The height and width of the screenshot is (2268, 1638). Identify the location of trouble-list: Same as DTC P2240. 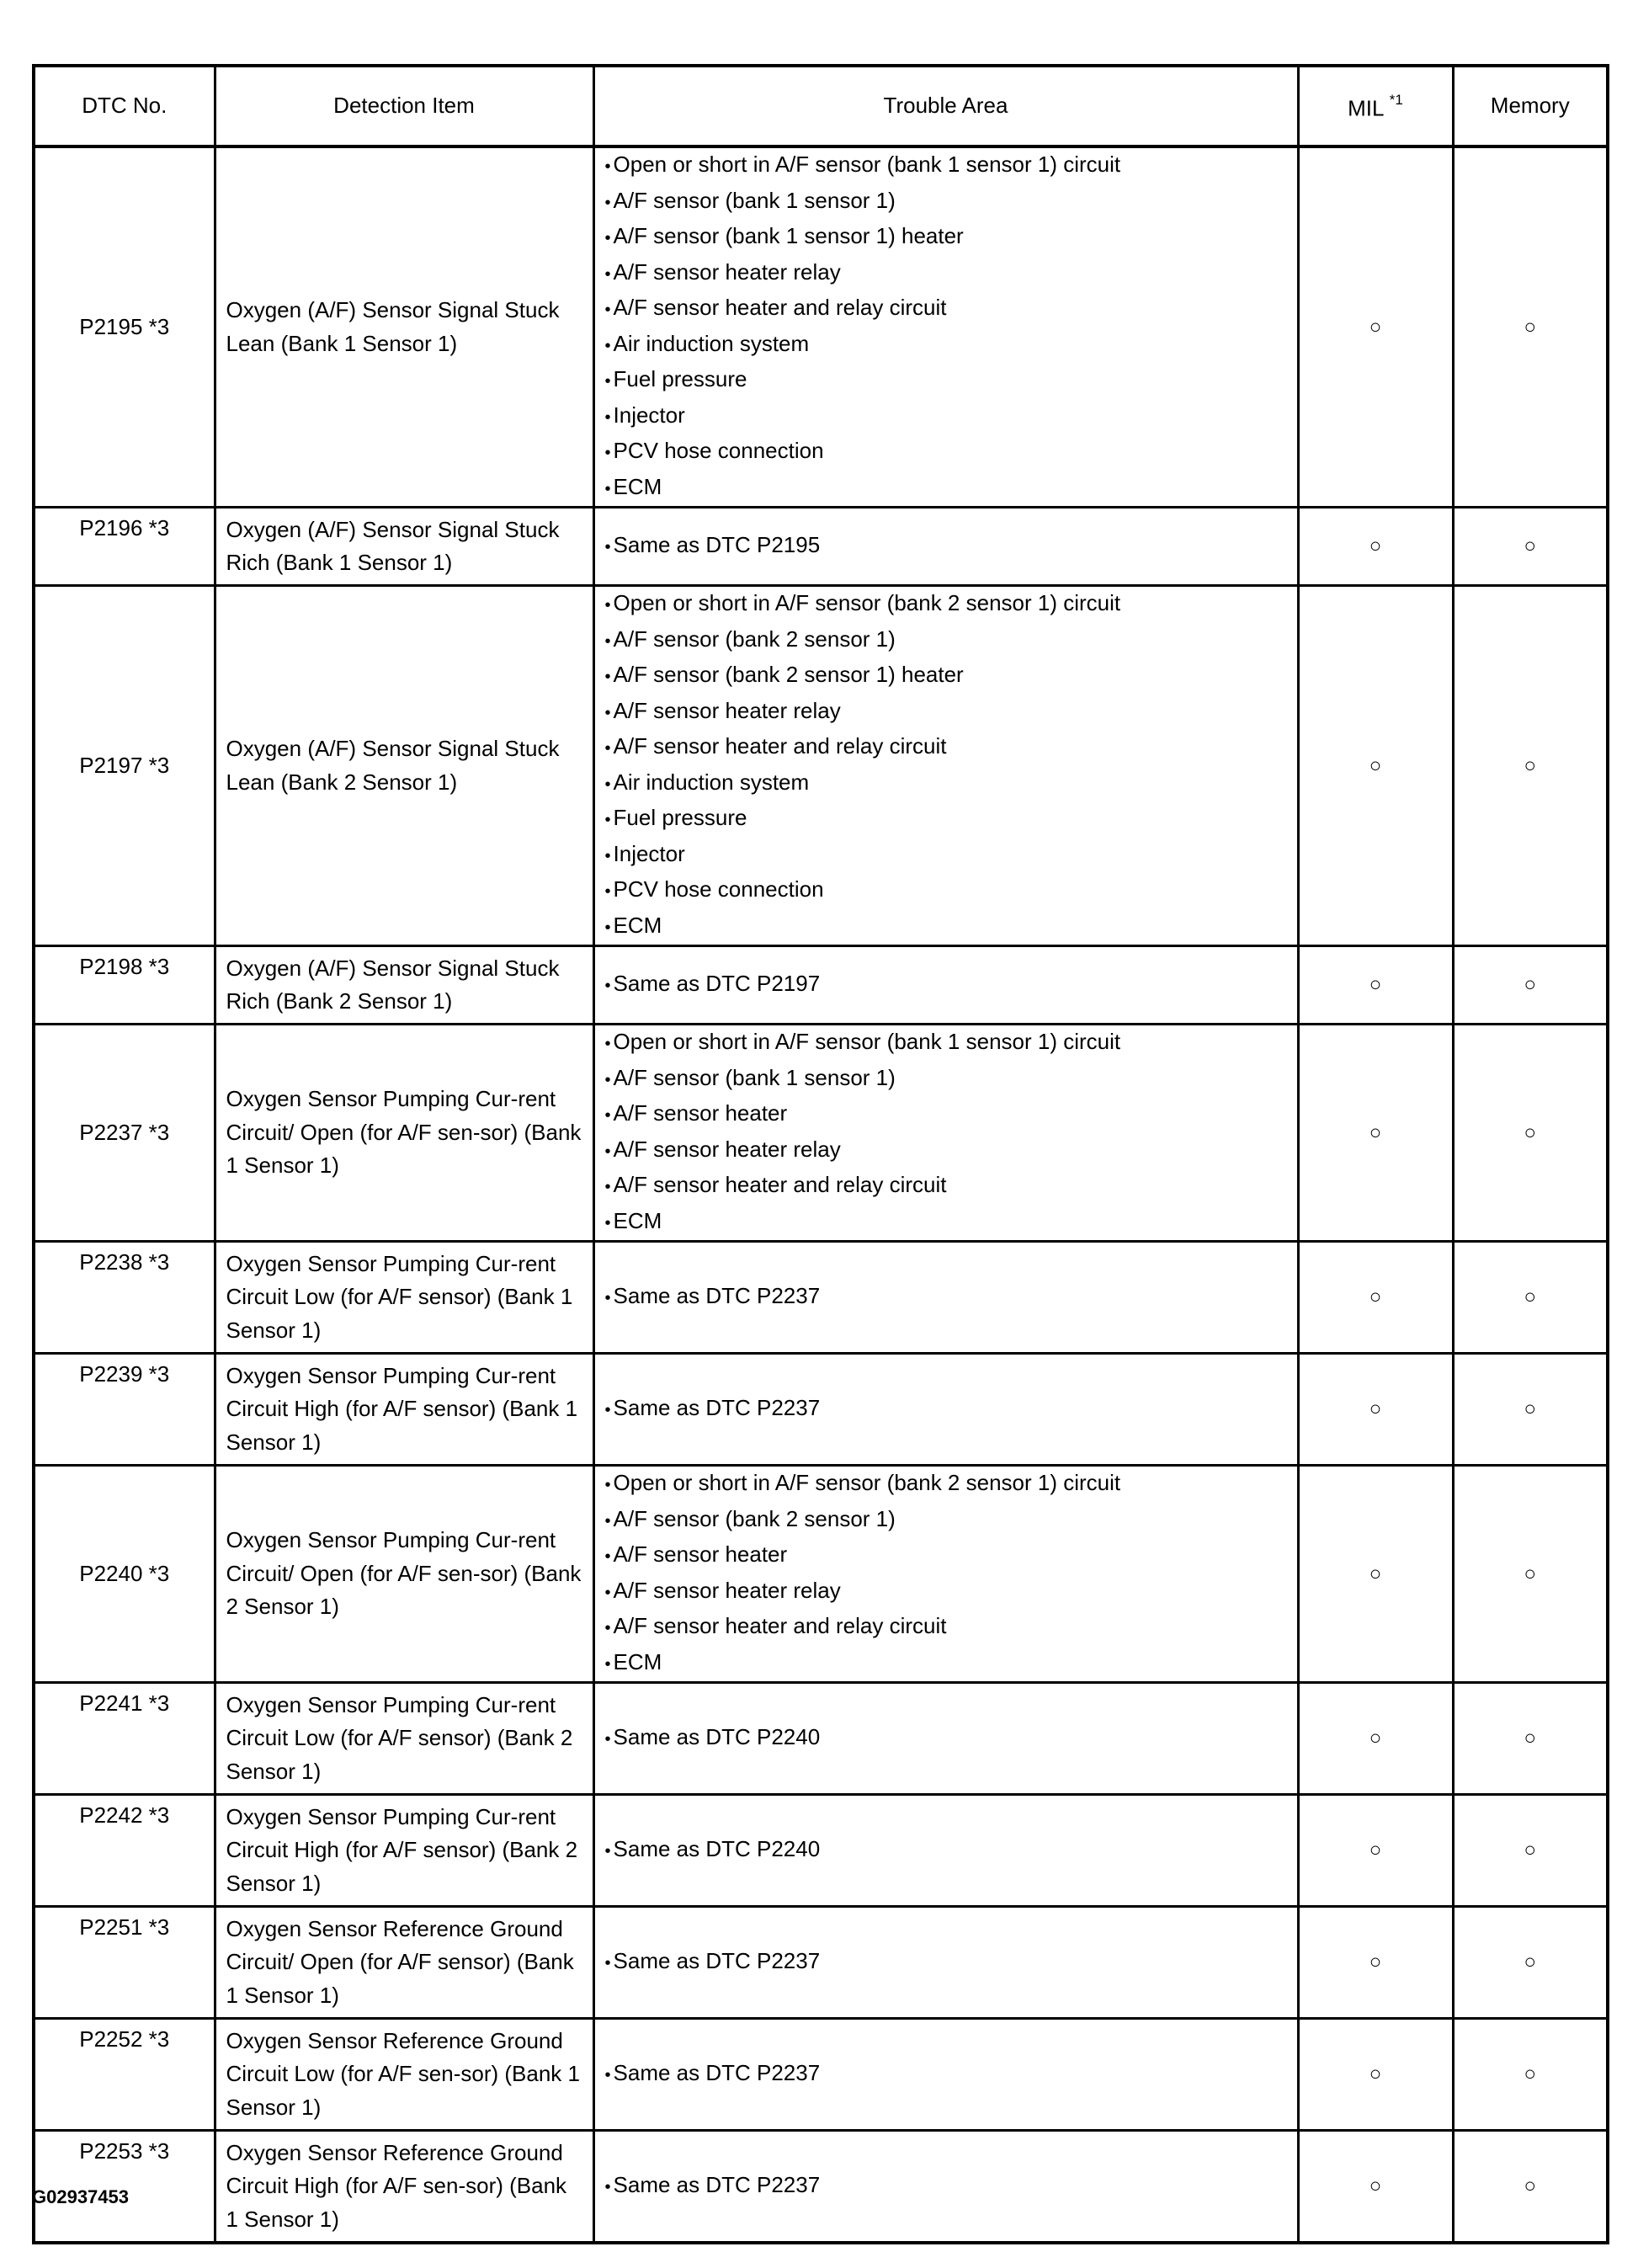
(946, 1739).